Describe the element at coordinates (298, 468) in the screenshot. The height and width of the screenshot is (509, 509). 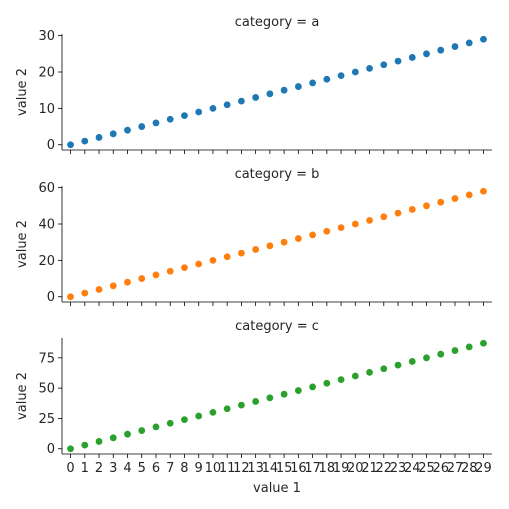
I see `x-tick-label: 16` at that location.